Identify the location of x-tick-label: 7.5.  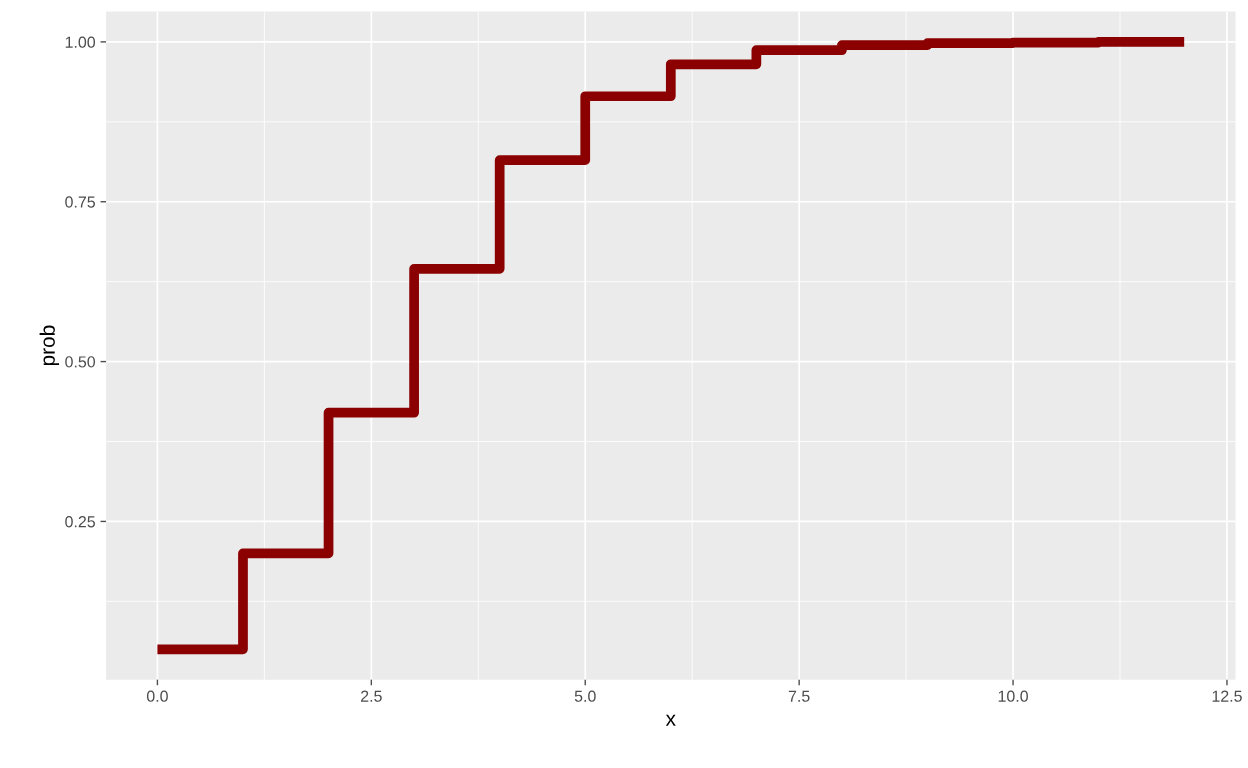
(799, 696).